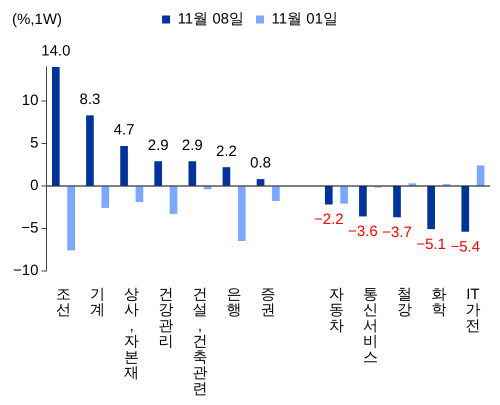  What do you see at coordinates (166, 318) in the screenshot?
I see `x-tick-label: 건강관리` at bounding box center [166, 318].